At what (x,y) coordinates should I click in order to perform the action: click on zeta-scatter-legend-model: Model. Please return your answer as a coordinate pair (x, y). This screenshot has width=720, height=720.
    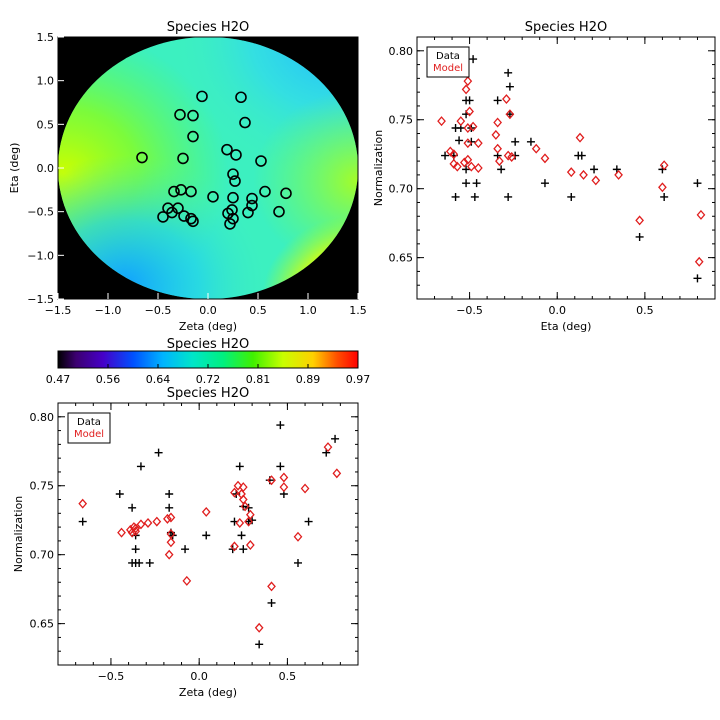
    Looking at the image, I should click on (89, 434).